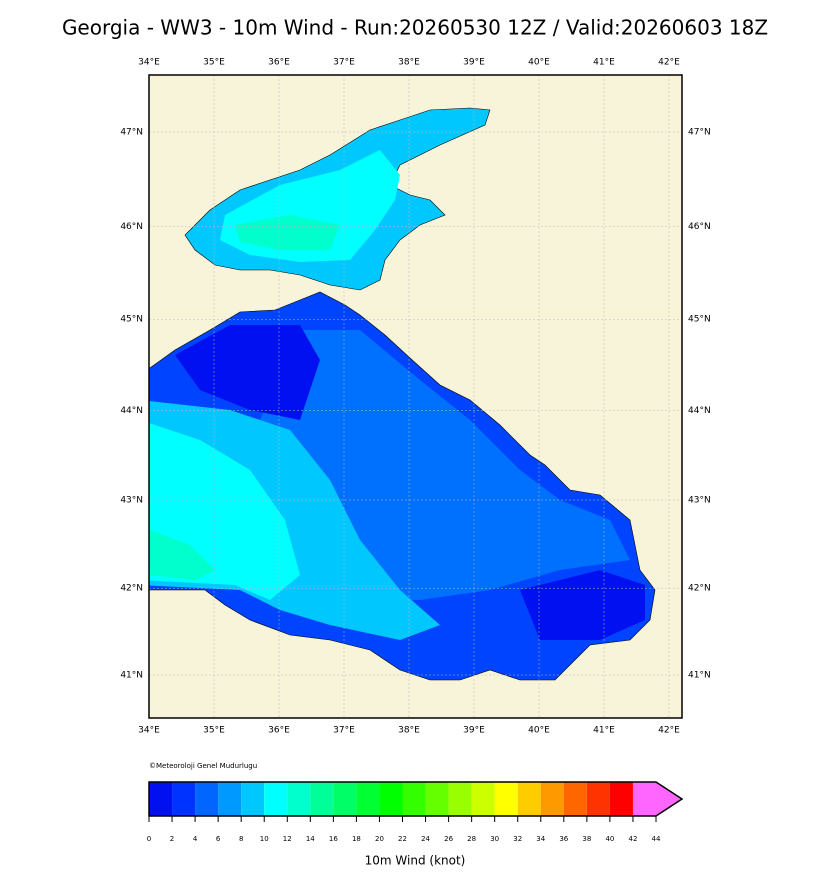 The width and height of the screenshot is (830, 892). Describe the element at coordinates (609, 839) in the screenshot. I see `colorbar-tick-label: 40` at that location.